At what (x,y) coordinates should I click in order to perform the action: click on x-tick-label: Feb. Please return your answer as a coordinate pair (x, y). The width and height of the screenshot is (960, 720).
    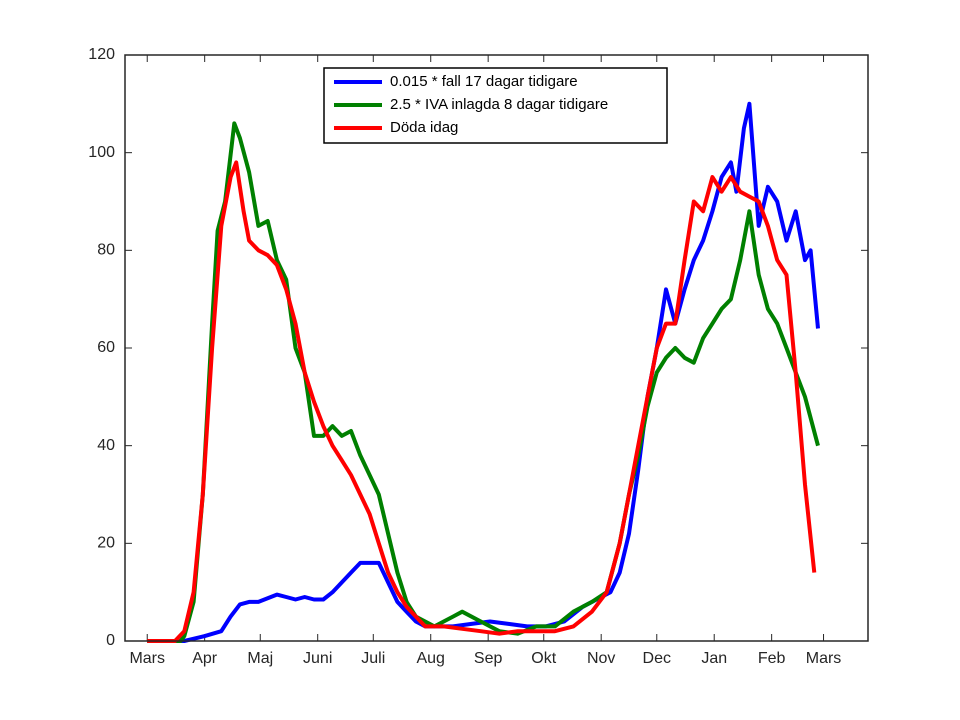
    Looking at the image, I should click on (772, 658).